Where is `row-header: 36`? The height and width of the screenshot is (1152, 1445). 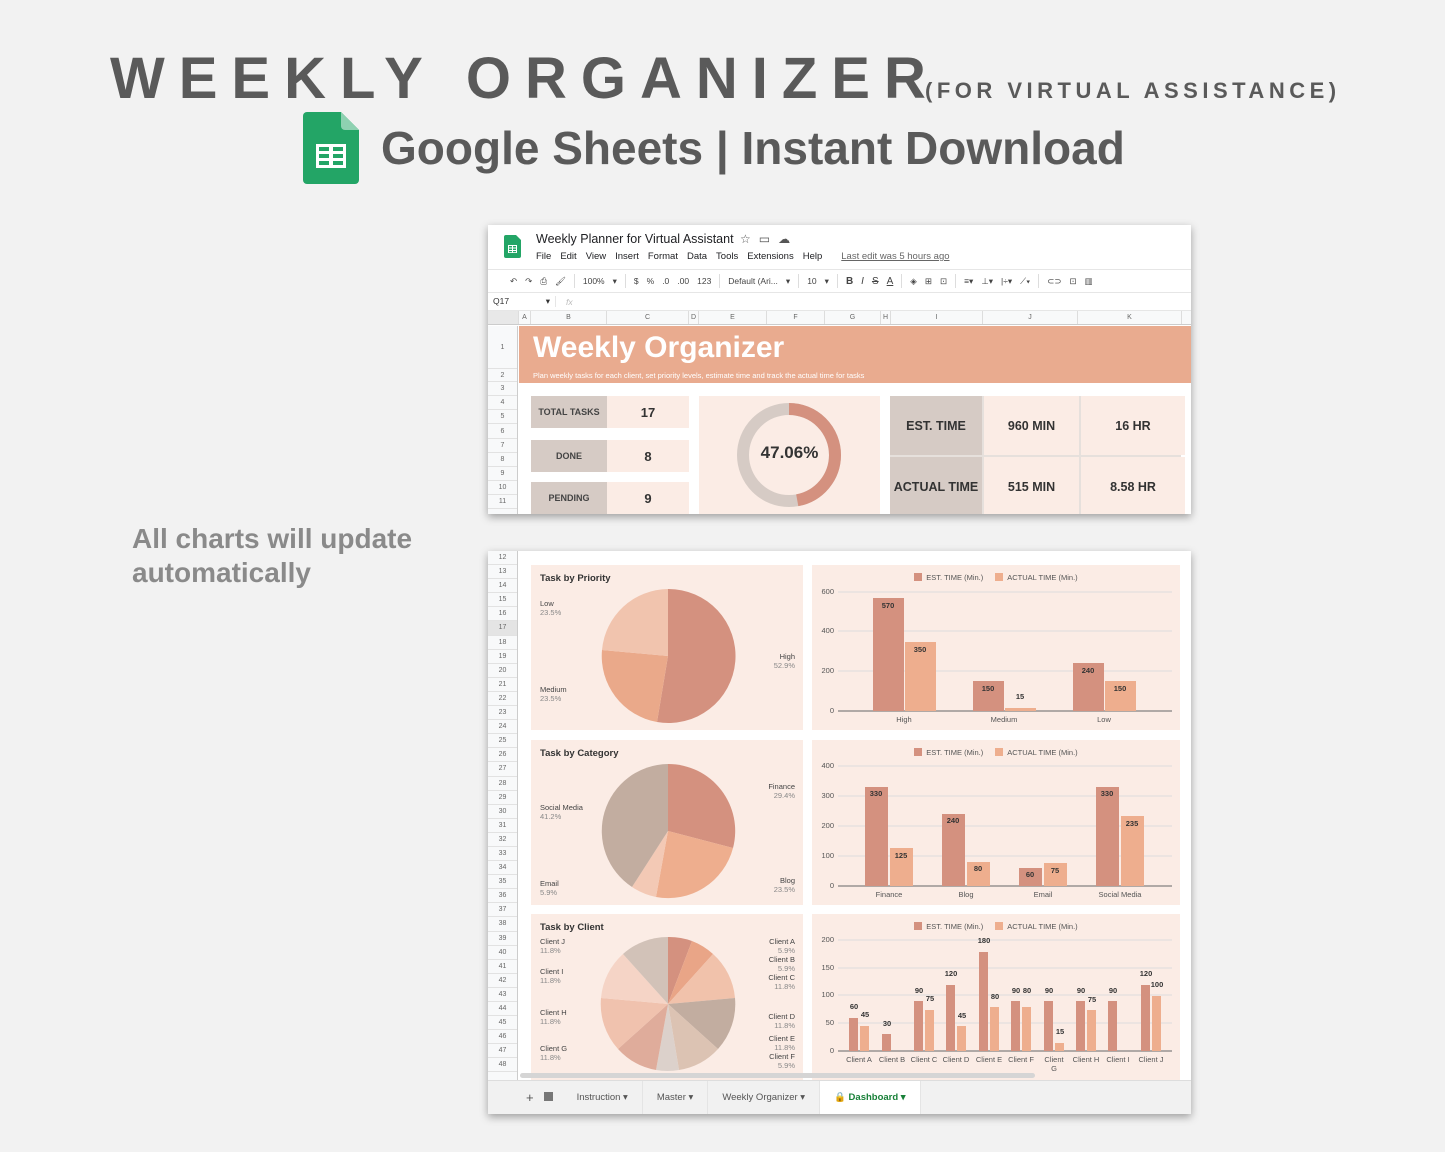
row-header: 36 is located at coordinates (502, 896).